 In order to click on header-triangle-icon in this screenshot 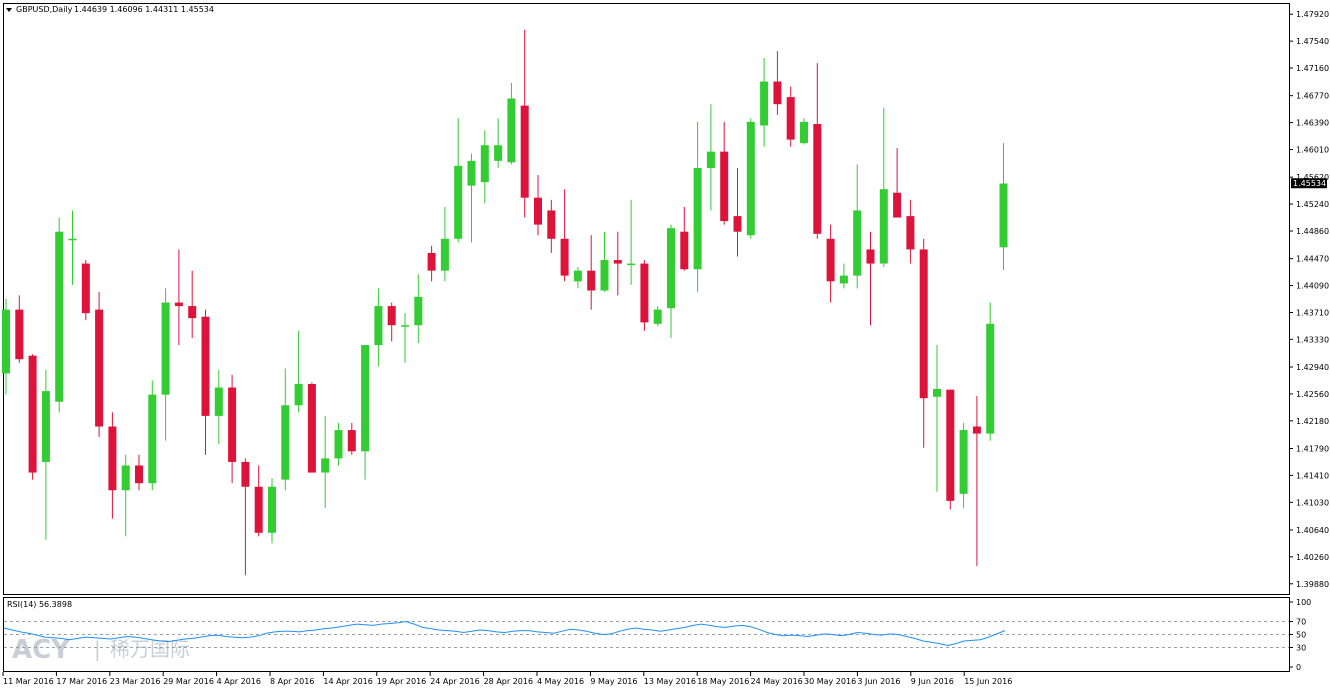, I will do `click(9, 10)`.